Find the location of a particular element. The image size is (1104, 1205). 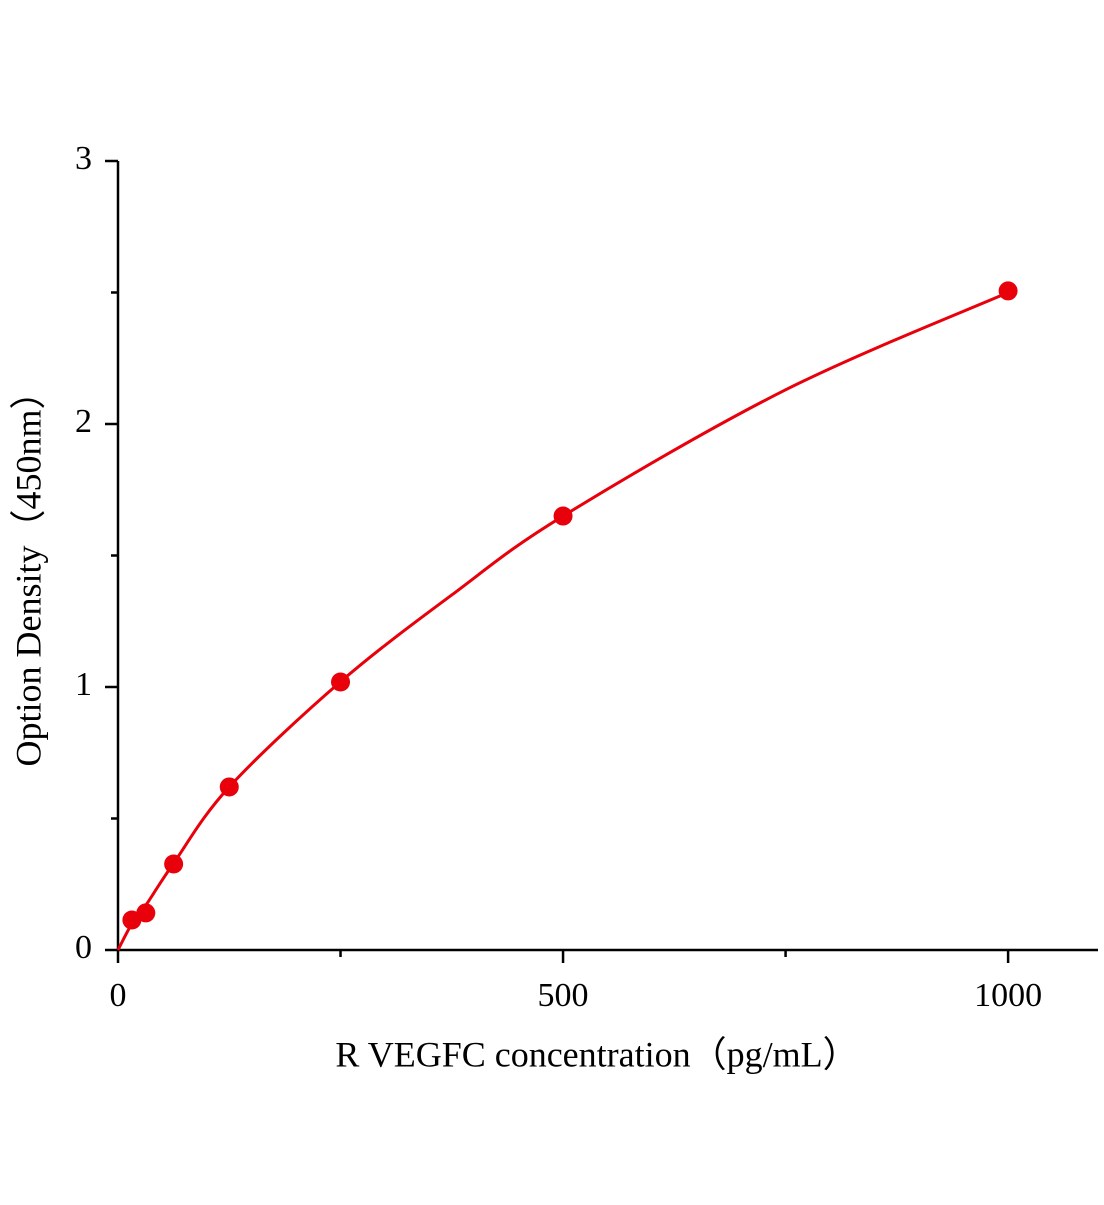

y-tick-label: 0 is located at coordinates (83, 947).